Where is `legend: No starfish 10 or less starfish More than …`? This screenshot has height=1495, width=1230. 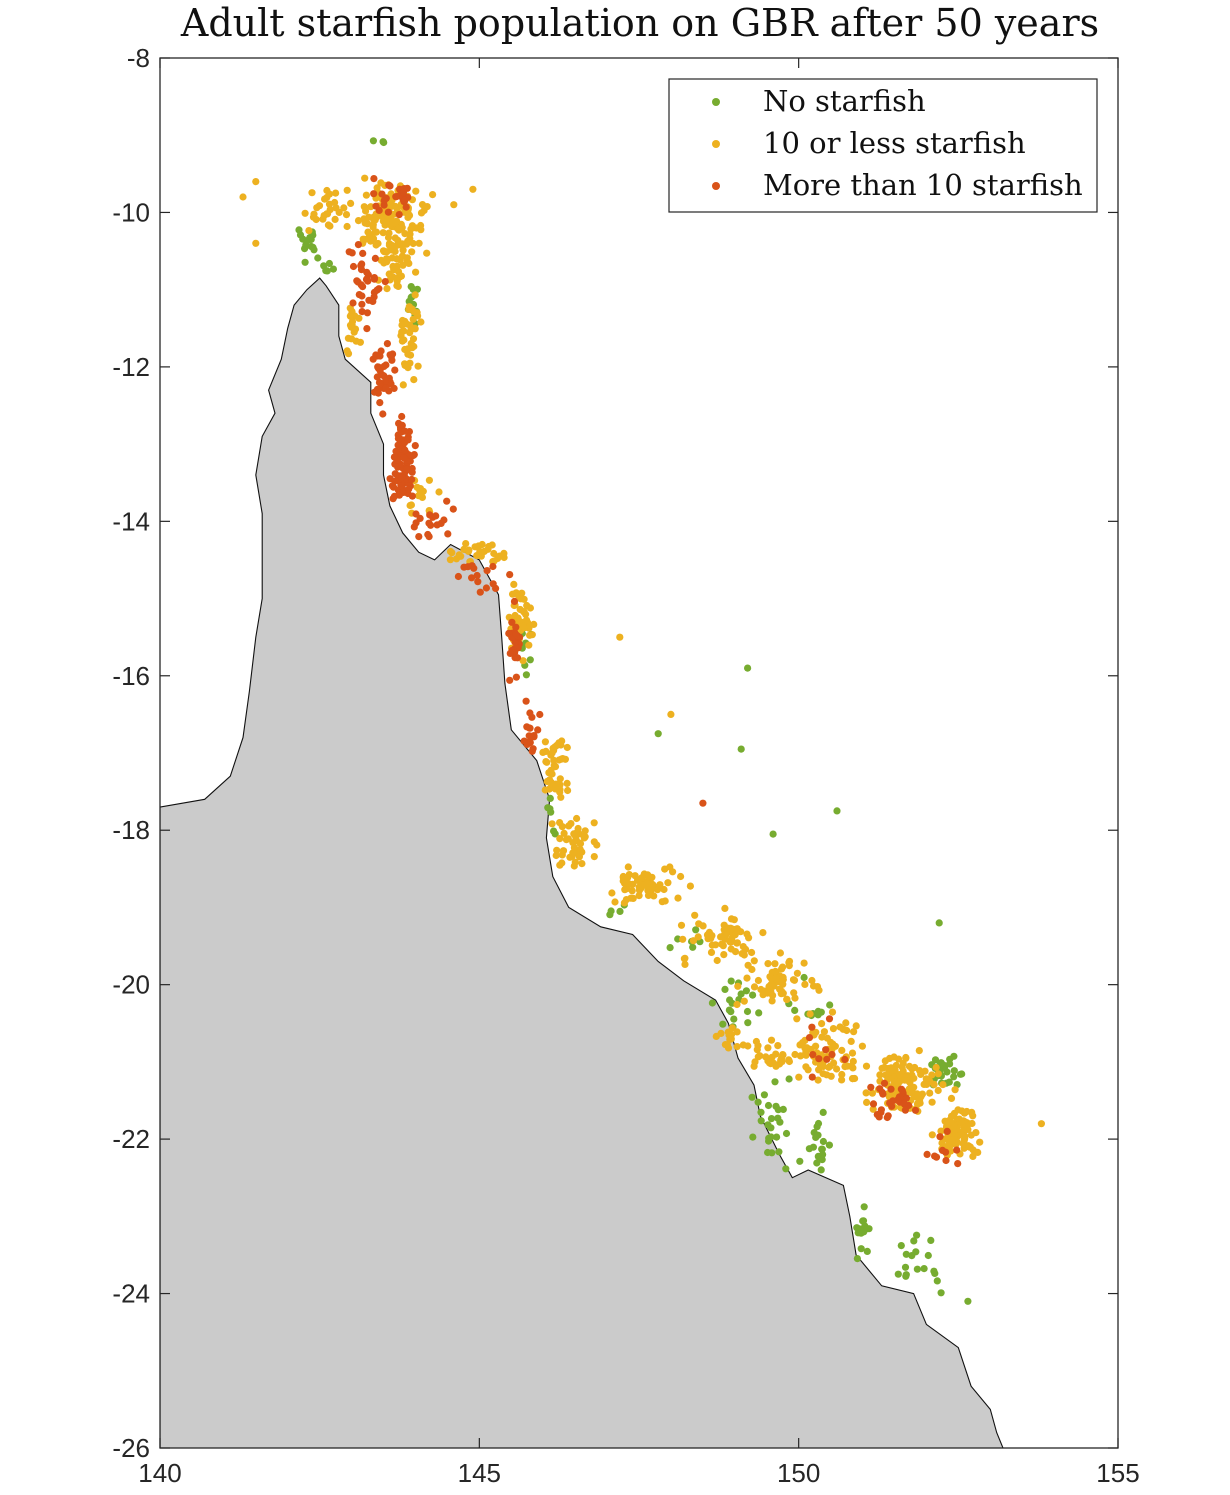 legend: No starfish 10 or less starfish More than … is located at coordinates (883, 145).